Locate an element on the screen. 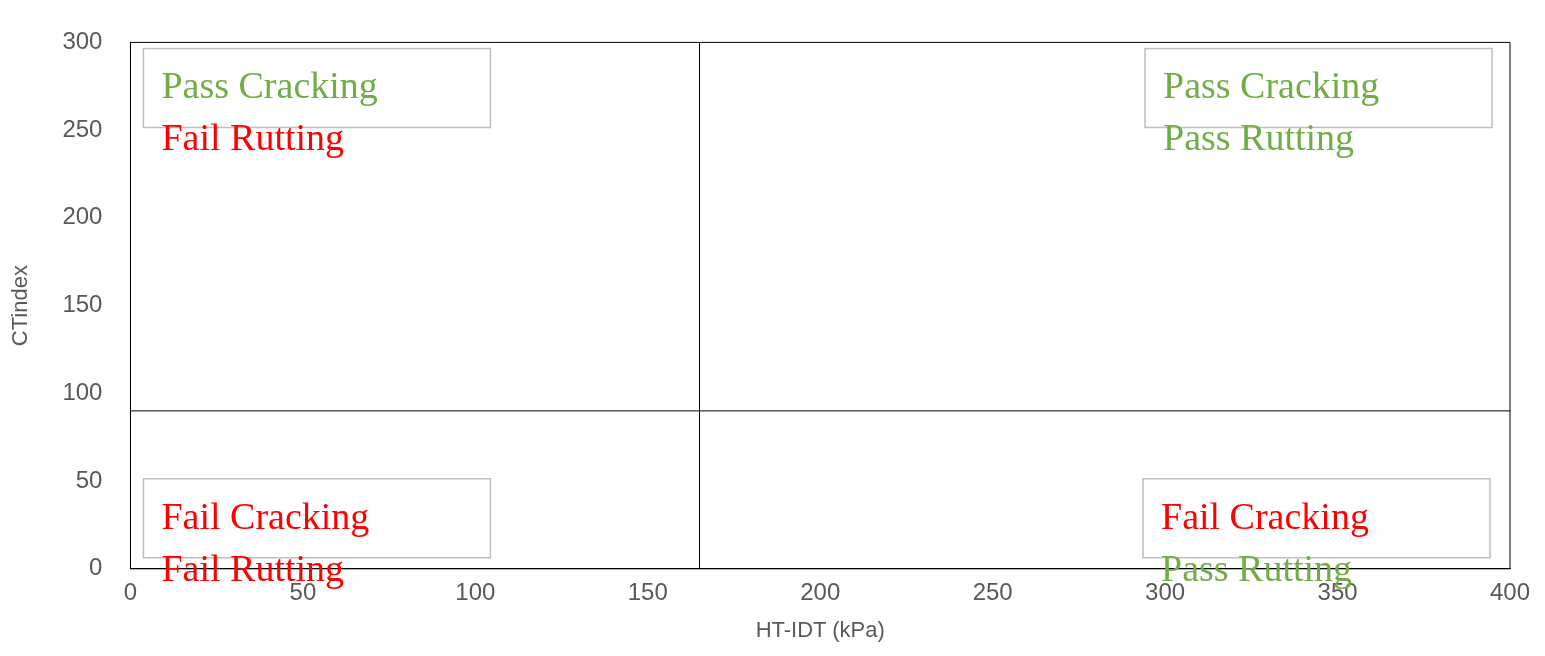 The height and width of the screenshot is (656, 1545). x-tick-label: 250 is located at coordinates (992, 591).